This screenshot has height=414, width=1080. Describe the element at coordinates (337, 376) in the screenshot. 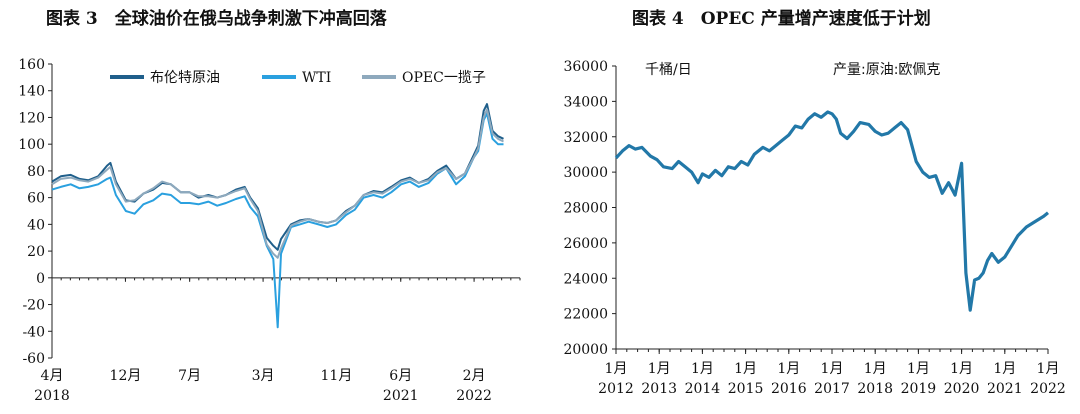

I see `x-tick-label: 11月` at that location.